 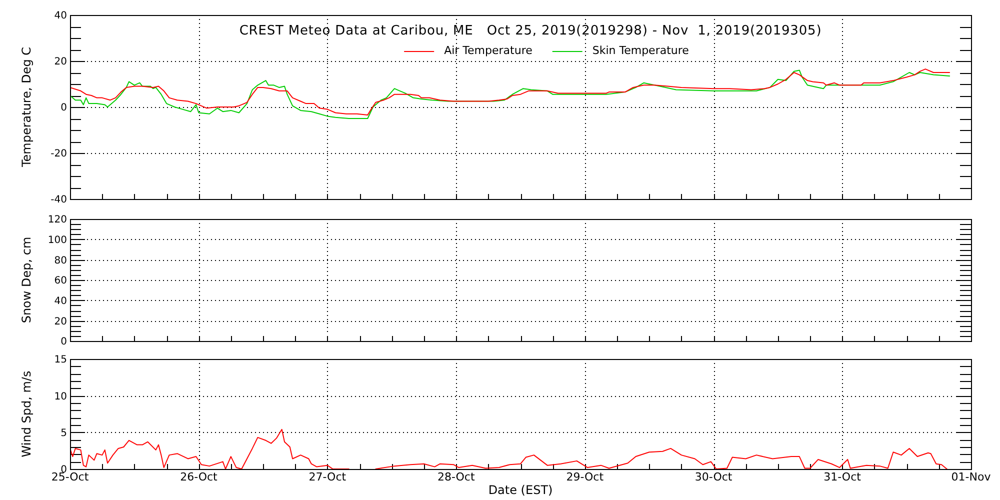 I want to click on y-axis-title: Wind Spd, m/s, so click(x=26, y=414).